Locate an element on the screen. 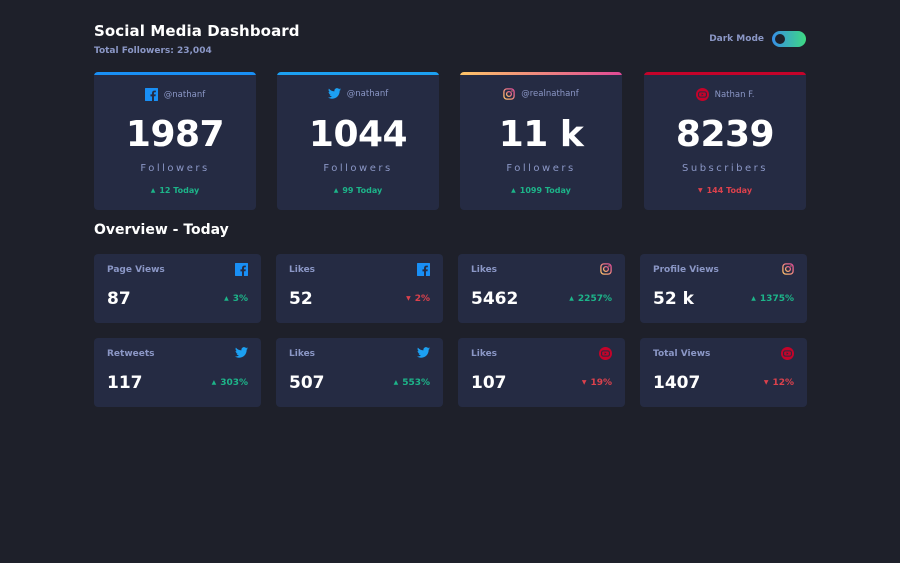 This screenshot has height=563, width=900. overview-label: Total Views is located at coordinates (682, 354).